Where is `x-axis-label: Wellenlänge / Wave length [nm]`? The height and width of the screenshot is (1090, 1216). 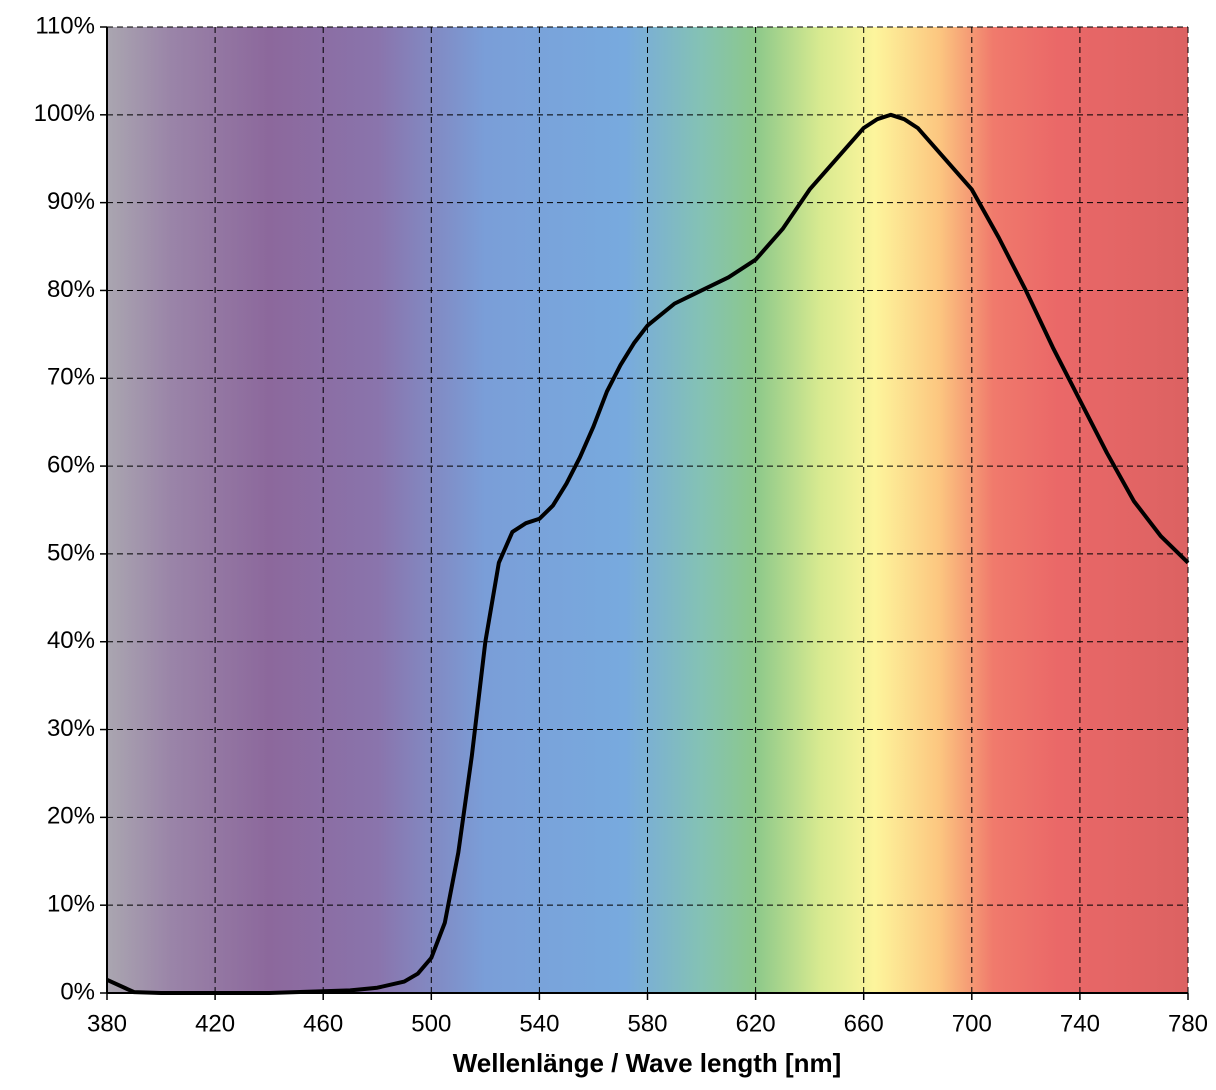 x-axis-label: Wellenlänge / Wave length [nm] is located at coordinates (647, 1063).